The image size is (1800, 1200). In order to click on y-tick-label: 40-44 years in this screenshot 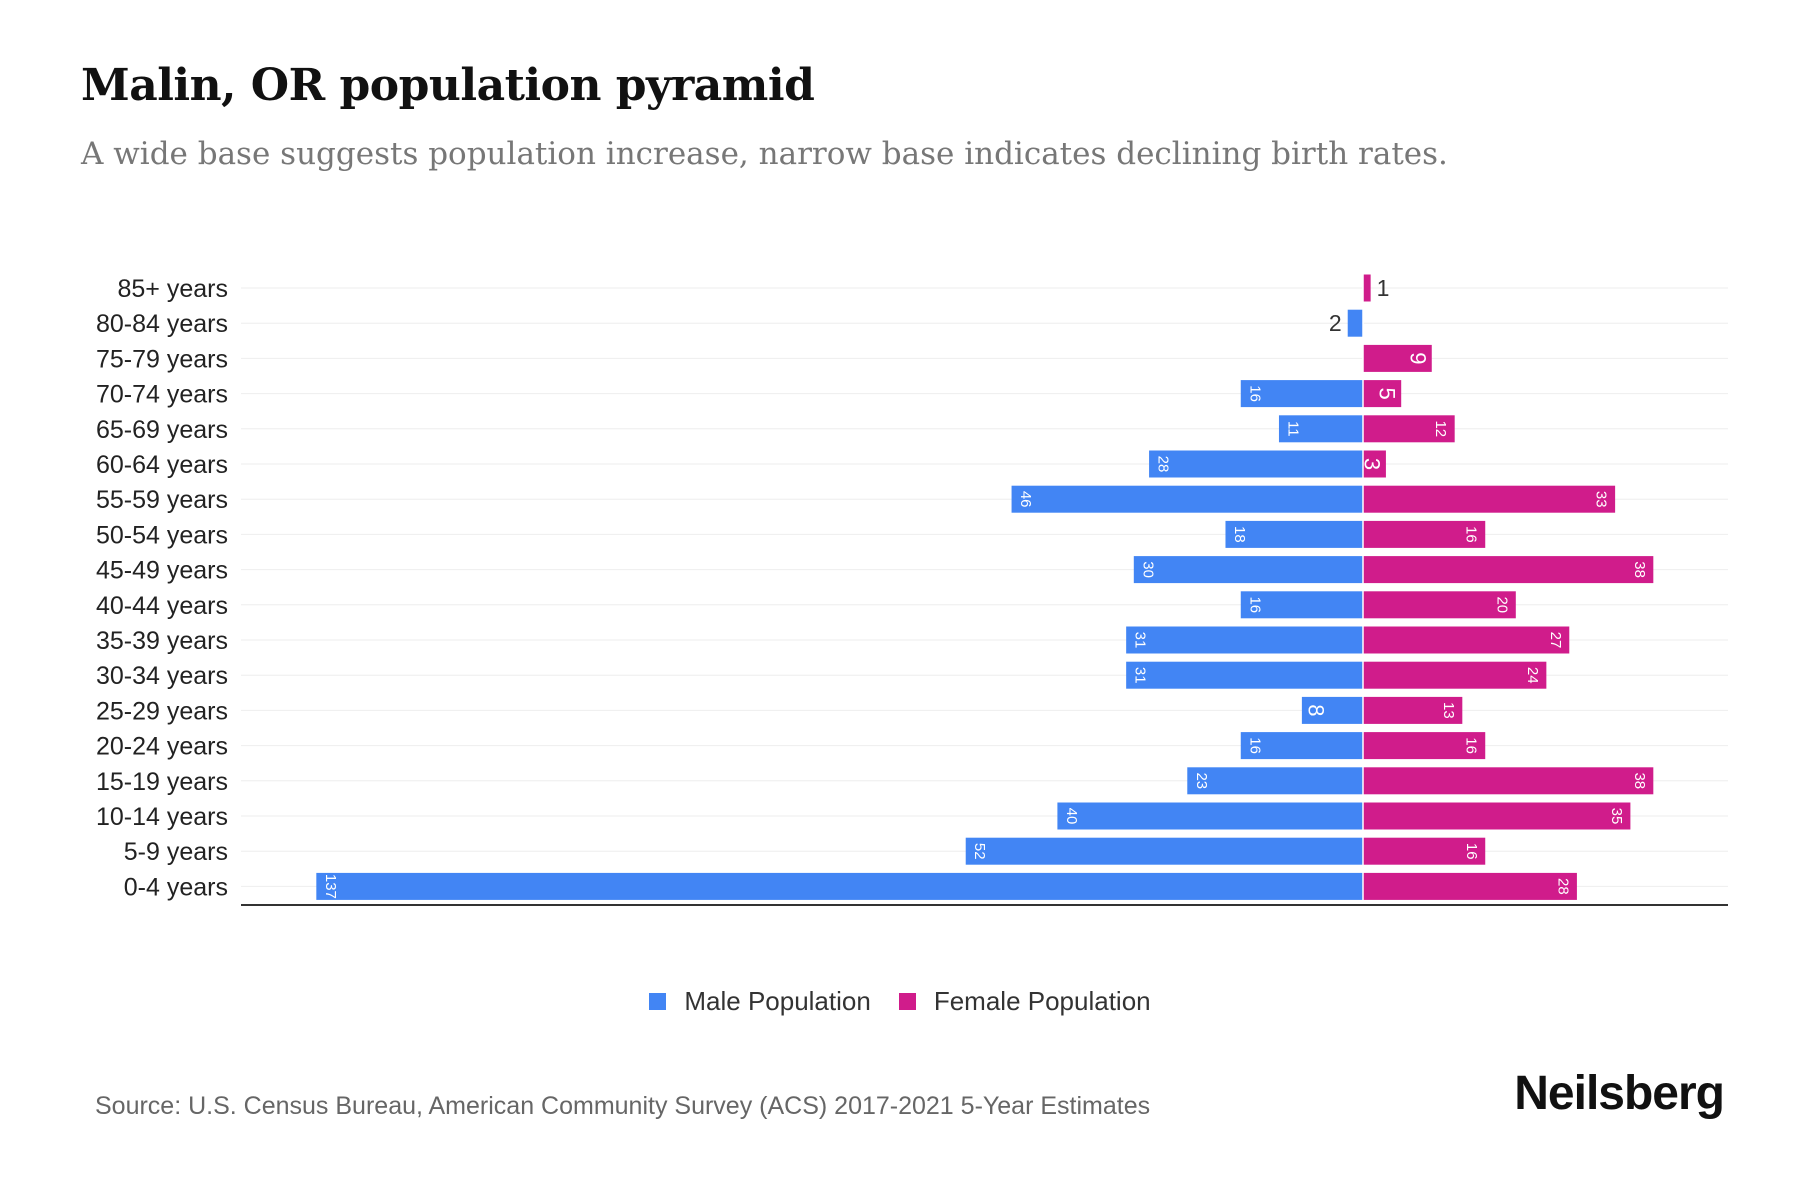, I will do `click(162, 606)`.